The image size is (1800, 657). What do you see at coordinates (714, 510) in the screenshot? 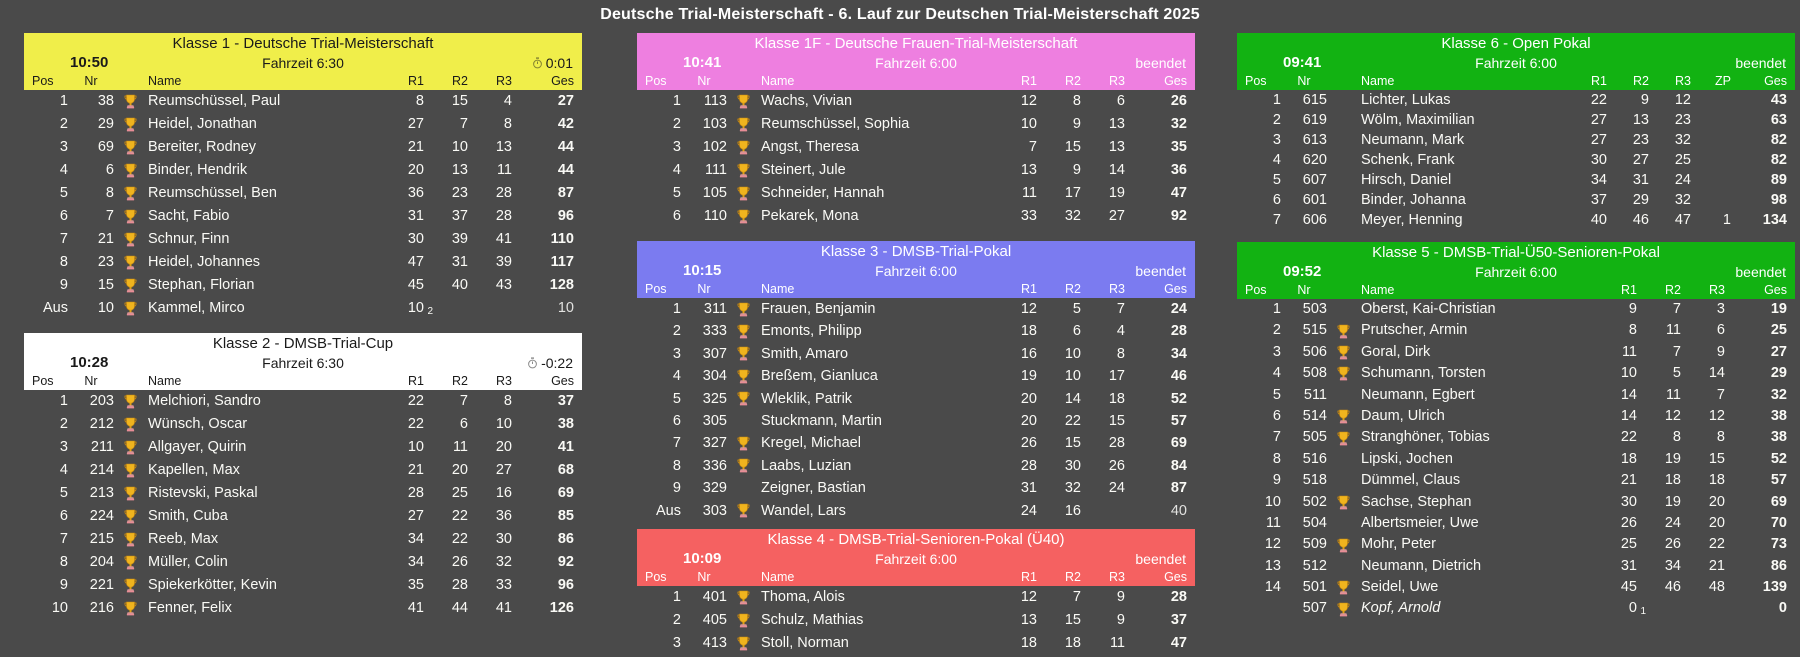
I see `nr-cell: 303` at bounding box center [714, 510].